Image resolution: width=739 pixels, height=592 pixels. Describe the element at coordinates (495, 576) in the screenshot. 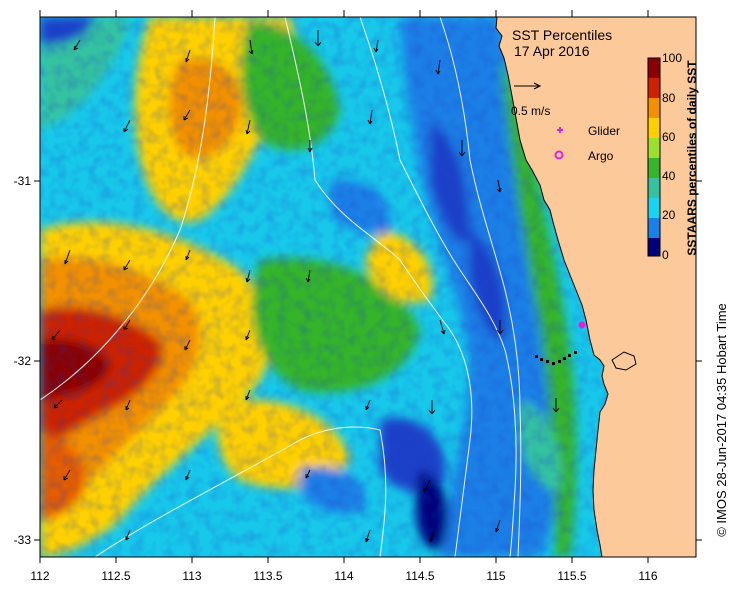

I see `x-tick-label: 115` at that location.